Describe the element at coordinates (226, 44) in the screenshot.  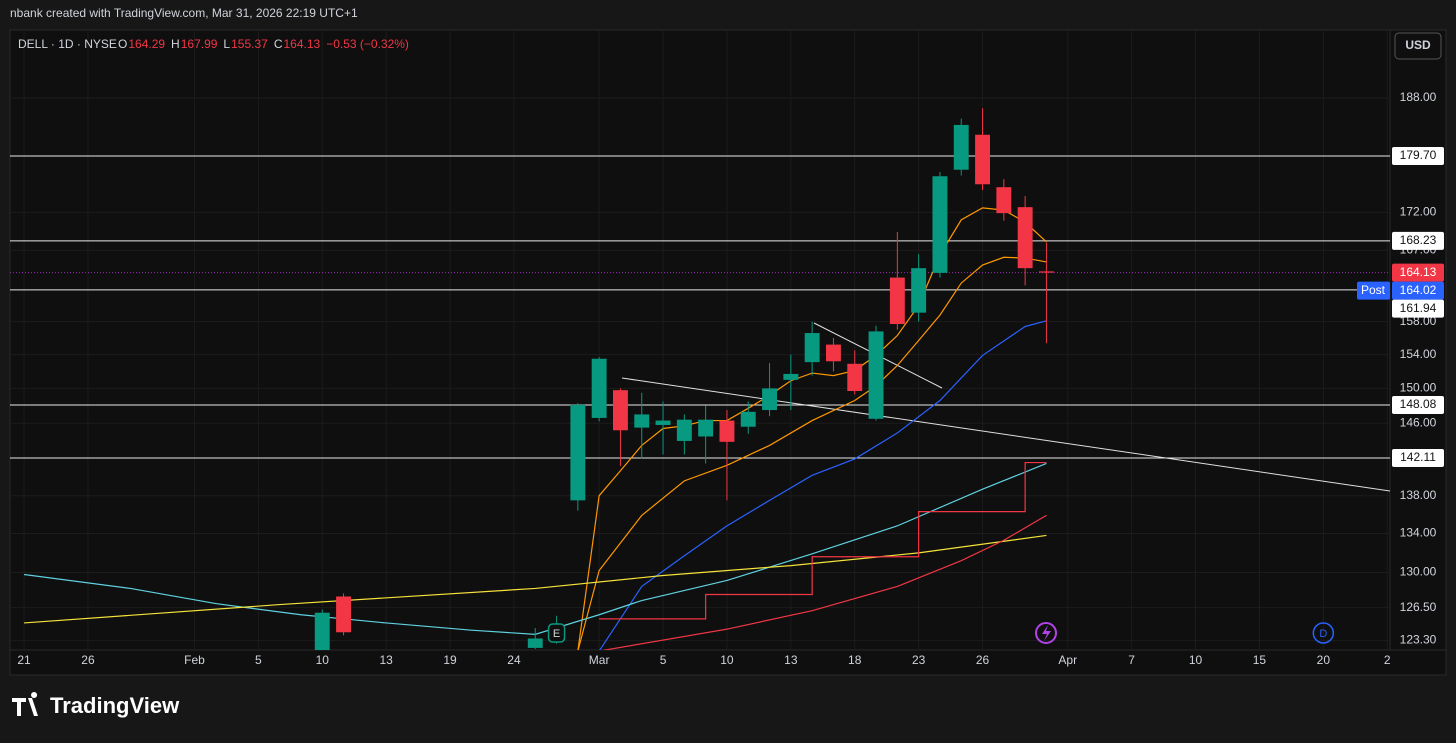
I see `ohlc-letter: L` at that location.